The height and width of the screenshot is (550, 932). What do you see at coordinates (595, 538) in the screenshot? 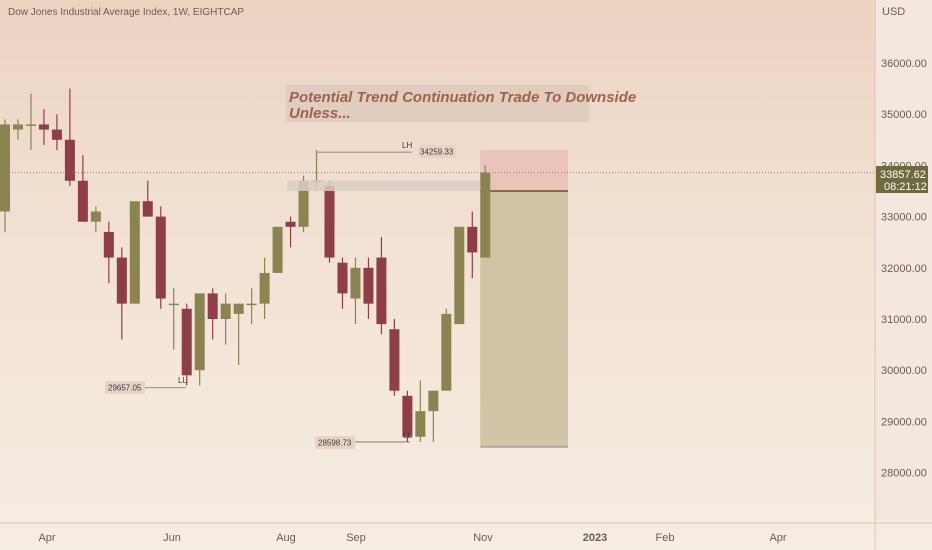
I see `time-tick-label: 2023` at bounding box center [595, 538].